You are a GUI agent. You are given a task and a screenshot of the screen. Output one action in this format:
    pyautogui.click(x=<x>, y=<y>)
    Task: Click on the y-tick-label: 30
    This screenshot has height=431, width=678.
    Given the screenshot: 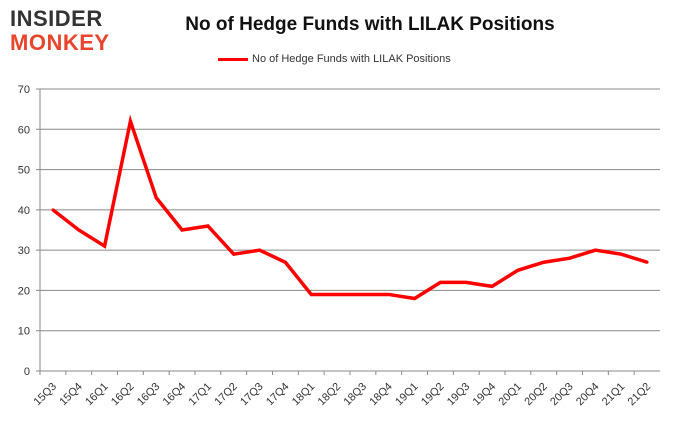 What is the action you would take?
    pyautogui.click(x=24, y=251)
    